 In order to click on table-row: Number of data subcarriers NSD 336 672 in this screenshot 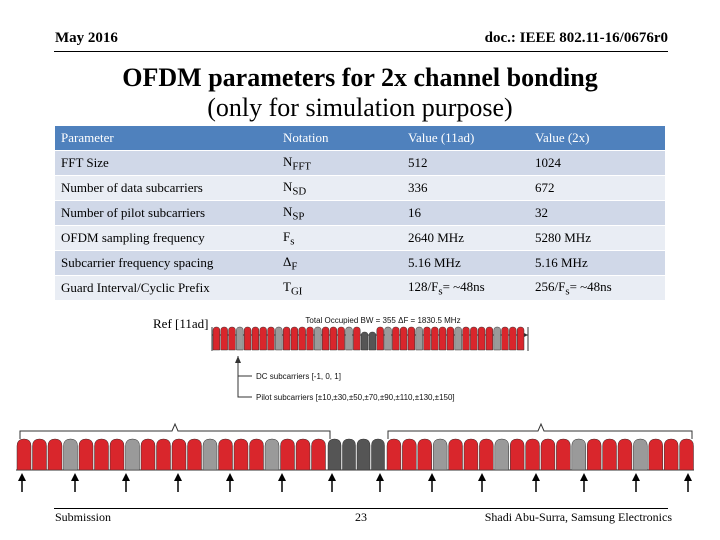, I will do `click(360, 188)`.